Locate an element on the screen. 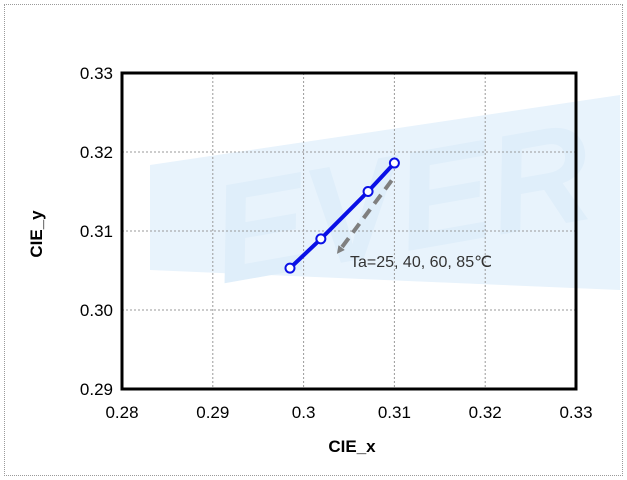 The width and height of the screenshot is (627, 480). series-line is located at coordinates (342, 215).